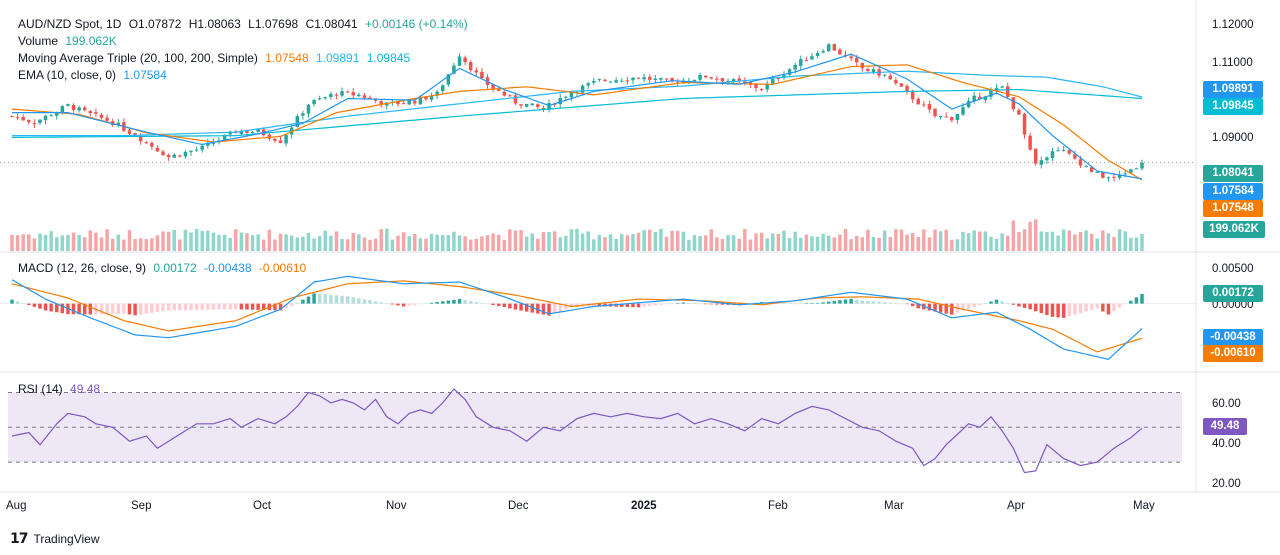  What do you see at coordinates (1233, 25) in the screenshot?
I see `price-axis-label: 1.12000` at bounding box center [1233, 25].